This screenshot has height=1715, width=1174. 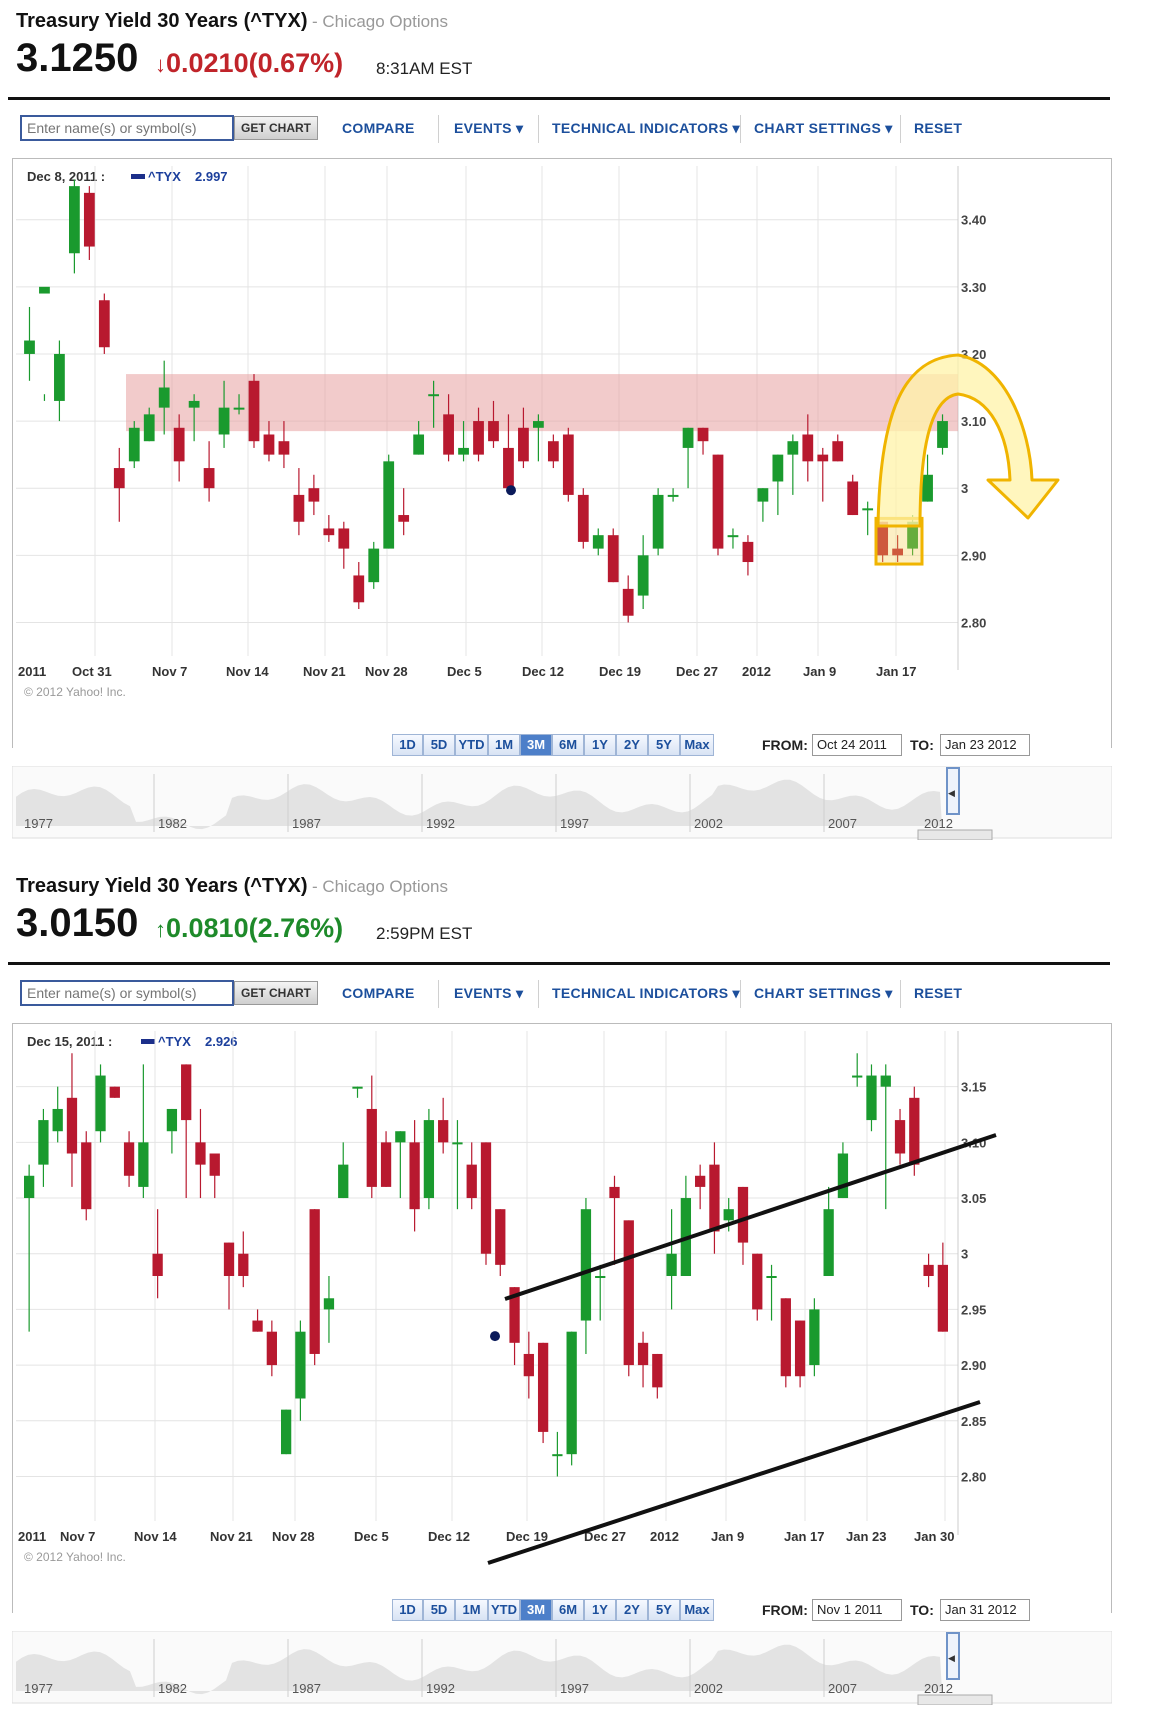 I want to click on reset-link: RESET, so click(x=938, y=128).